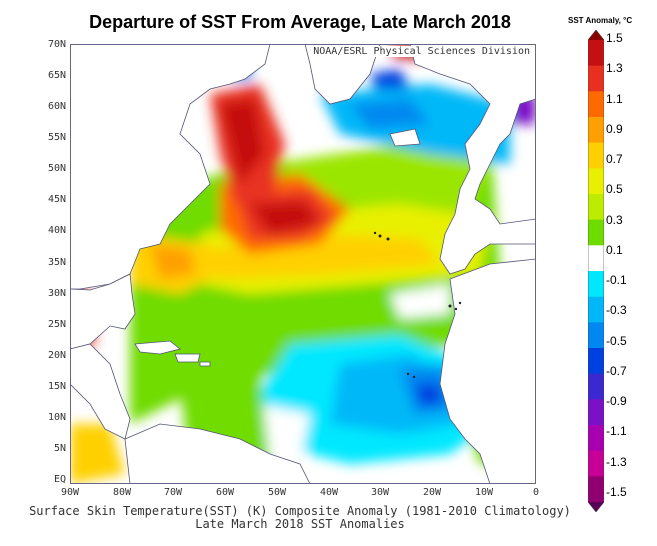 This screenshot has height=546, width=657. I want to click on colorbar-tick-label: -0.1, so click(616, 280).